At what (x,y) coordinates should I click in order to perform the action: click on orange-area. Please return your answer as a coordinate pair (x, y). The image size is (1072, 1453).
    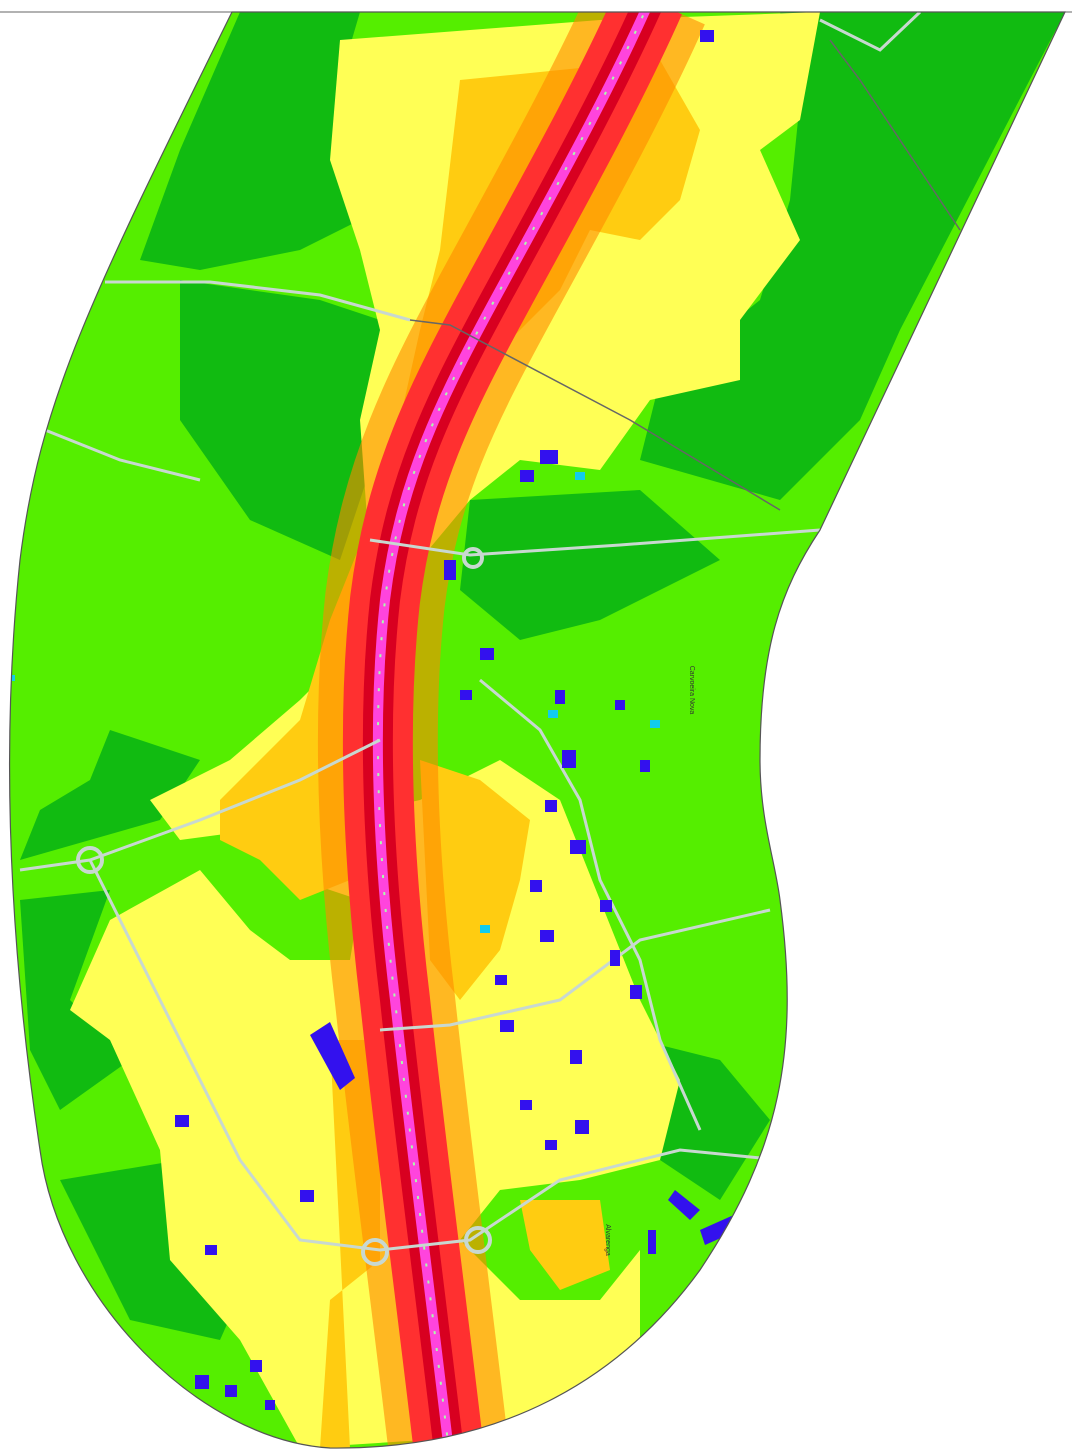
    Looking at the image, I should click on (565, 1245).